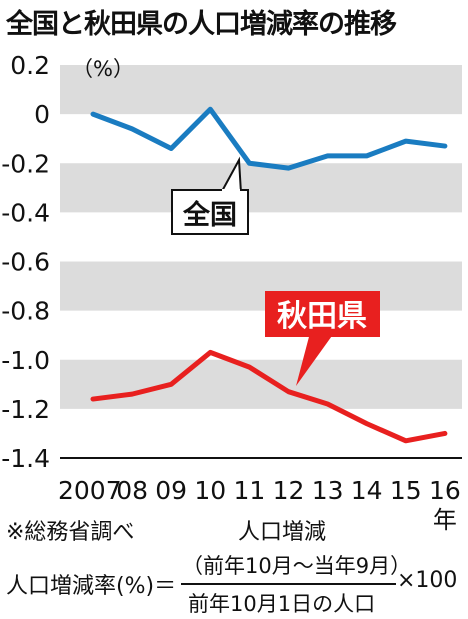 The width and height of the screenshot is (468, 619). I want to click on callout-joint, so click(231, 191).